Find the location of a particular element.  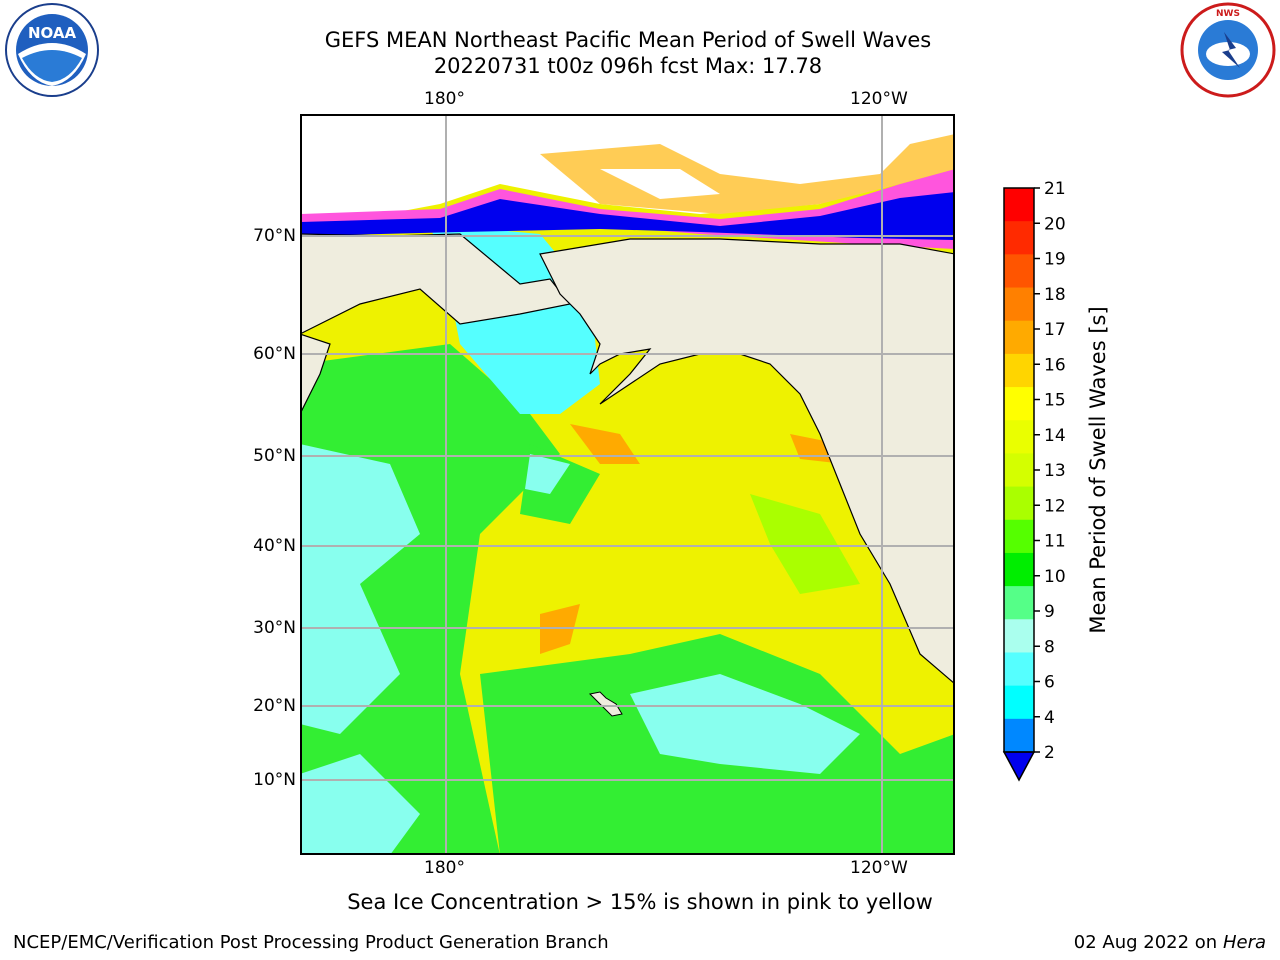

colorbar-tick-label: 17 is located at coordinates (1055, 330).